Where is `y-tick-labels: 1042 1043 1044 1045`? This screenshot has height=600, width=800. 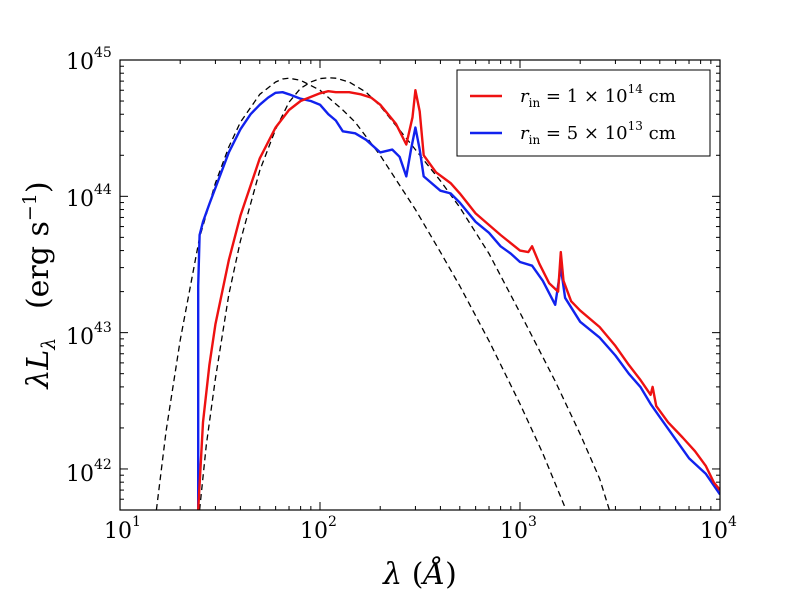
y-tick-labels: 1042 1043 1044 1045 is located at coordinates (89, 266).